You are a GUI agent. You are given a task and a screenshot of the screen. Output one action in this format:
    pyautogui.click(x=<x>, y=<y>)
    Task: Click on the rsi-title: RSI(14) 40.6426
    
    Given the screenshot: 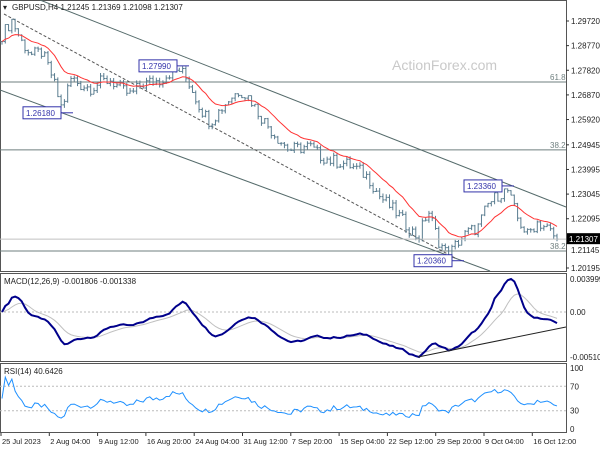 What is the action you would take?
    pyautogui.click(x=33, y=371)
    